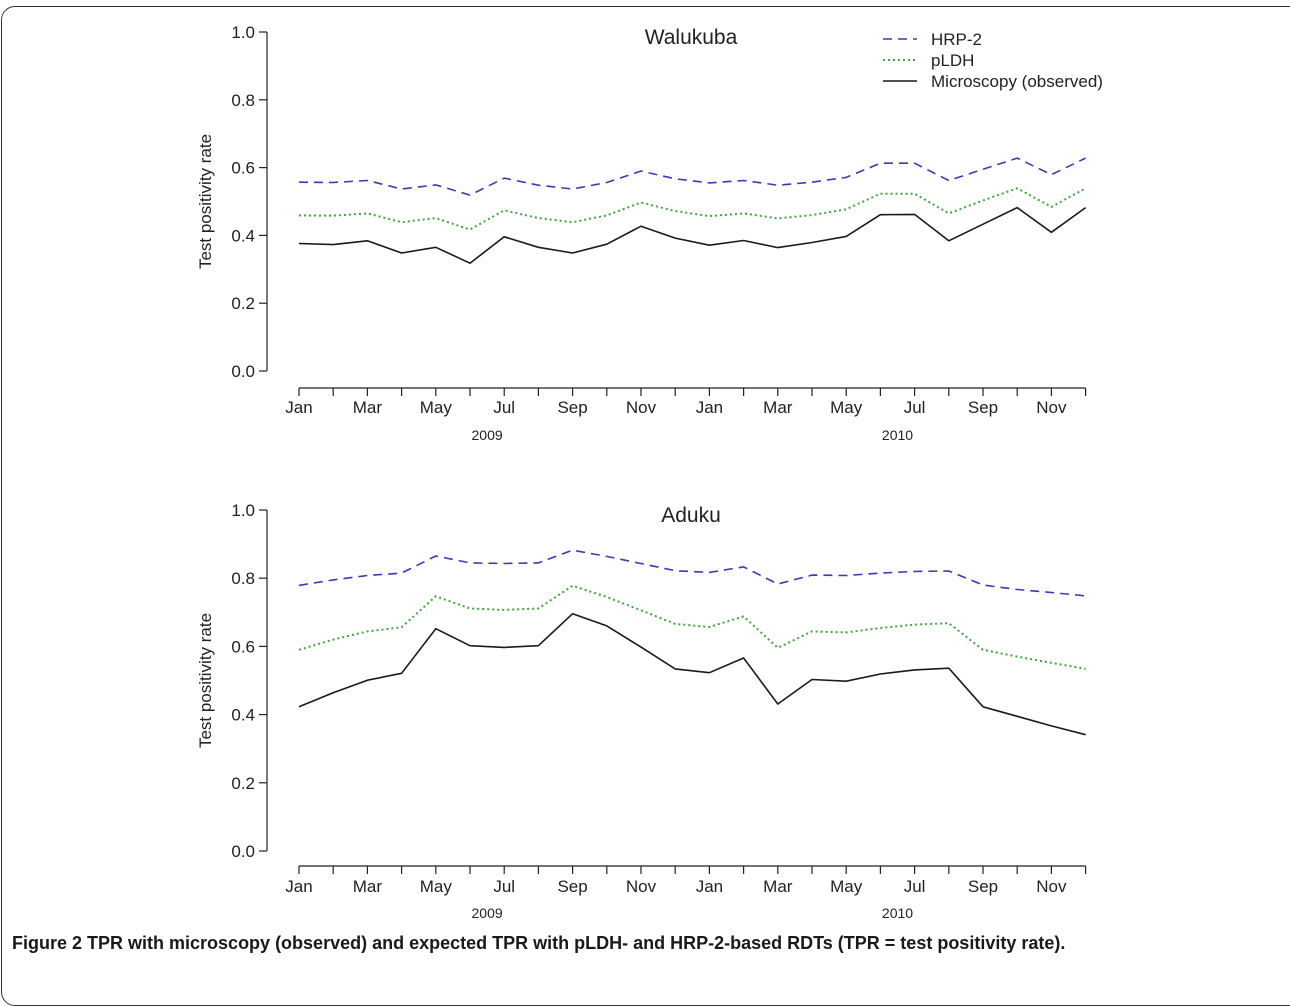 Image resolution: width=1290 pixels, height=1006 pixels. I want to click on legend-label-hrp-2: HRP-2, so click(956, 39).